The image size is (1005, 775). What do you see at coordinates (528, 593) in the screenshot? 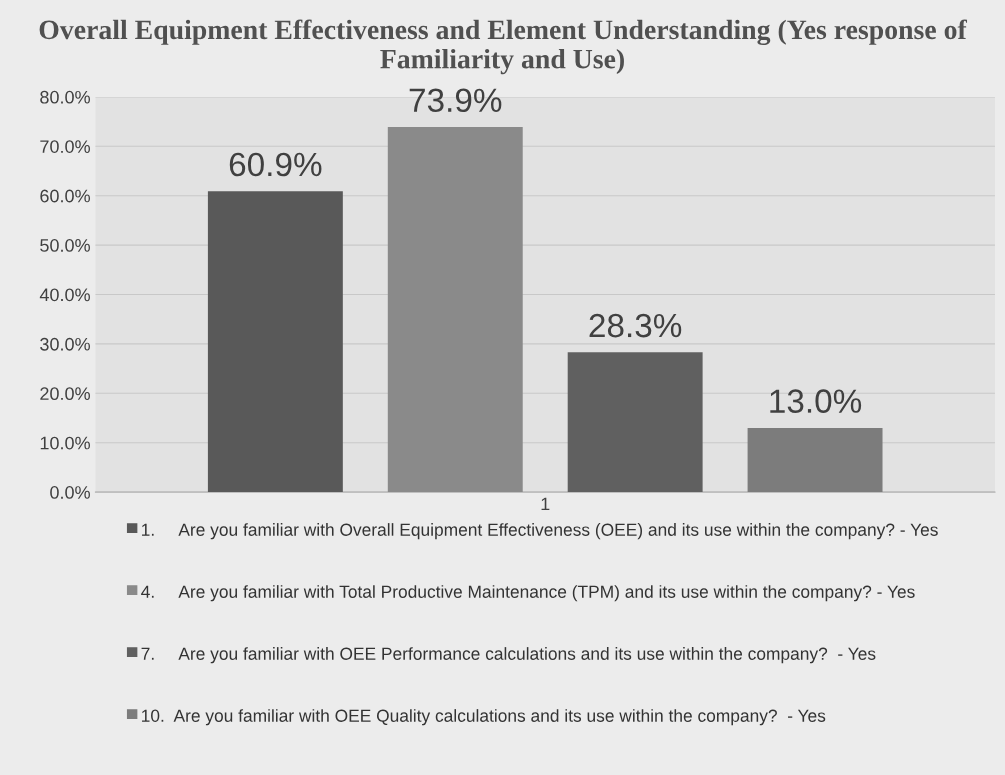
I see `legend-label: 4. Are you familiar with Total Productive Maintenance (TPM) and its use within the company? - Yes` at bounding box center [528, 593].